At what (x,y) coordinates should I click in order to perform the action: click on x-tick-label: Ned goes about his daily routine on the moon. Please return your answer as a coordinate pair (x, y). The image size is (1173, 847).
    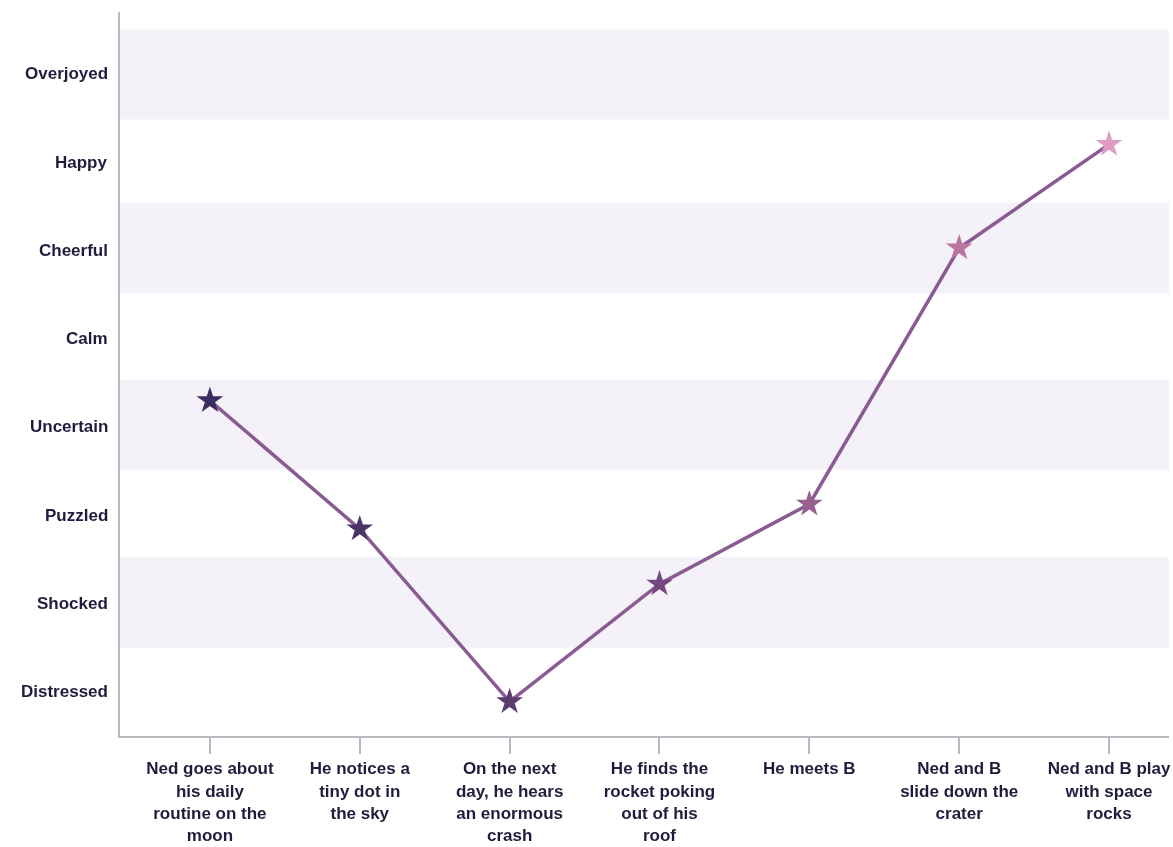
    Looking at the image, I should click on (210, 802).